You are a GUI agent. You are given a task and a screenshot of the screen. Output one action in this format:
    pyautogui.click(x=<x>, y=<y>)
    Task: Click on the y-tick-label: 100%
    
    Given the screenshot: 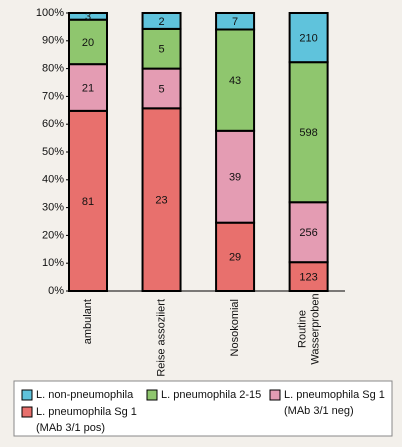 What is the action you would take?
    pyautogui.click(x=50, y=13)
    